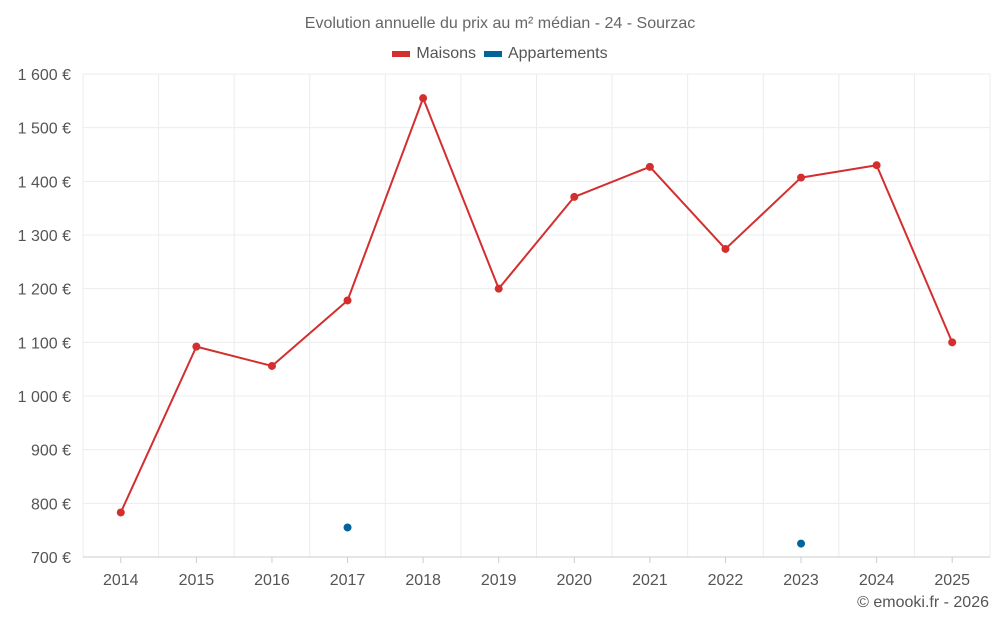 This screenshot has height=625, width=1000. Describe the element at coordinates (801, 580) in the screenshot. I see `x-tick-label: 2023` at that location.